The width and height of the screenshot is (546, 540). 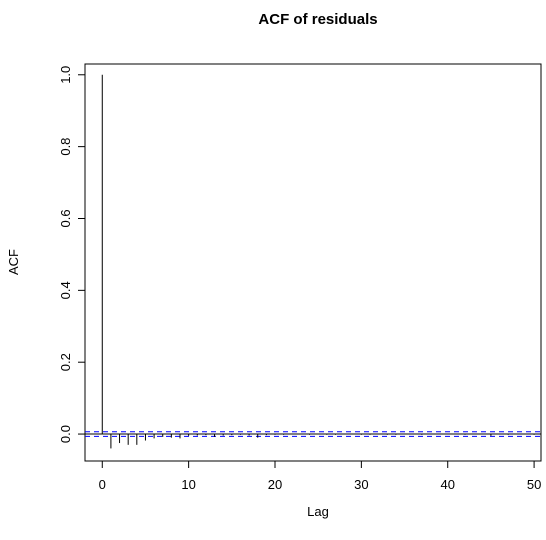 I want to click on y-axis: 0.0 0.2 0.4 0.6 0.8 1.0, so click(x=71, y=254).